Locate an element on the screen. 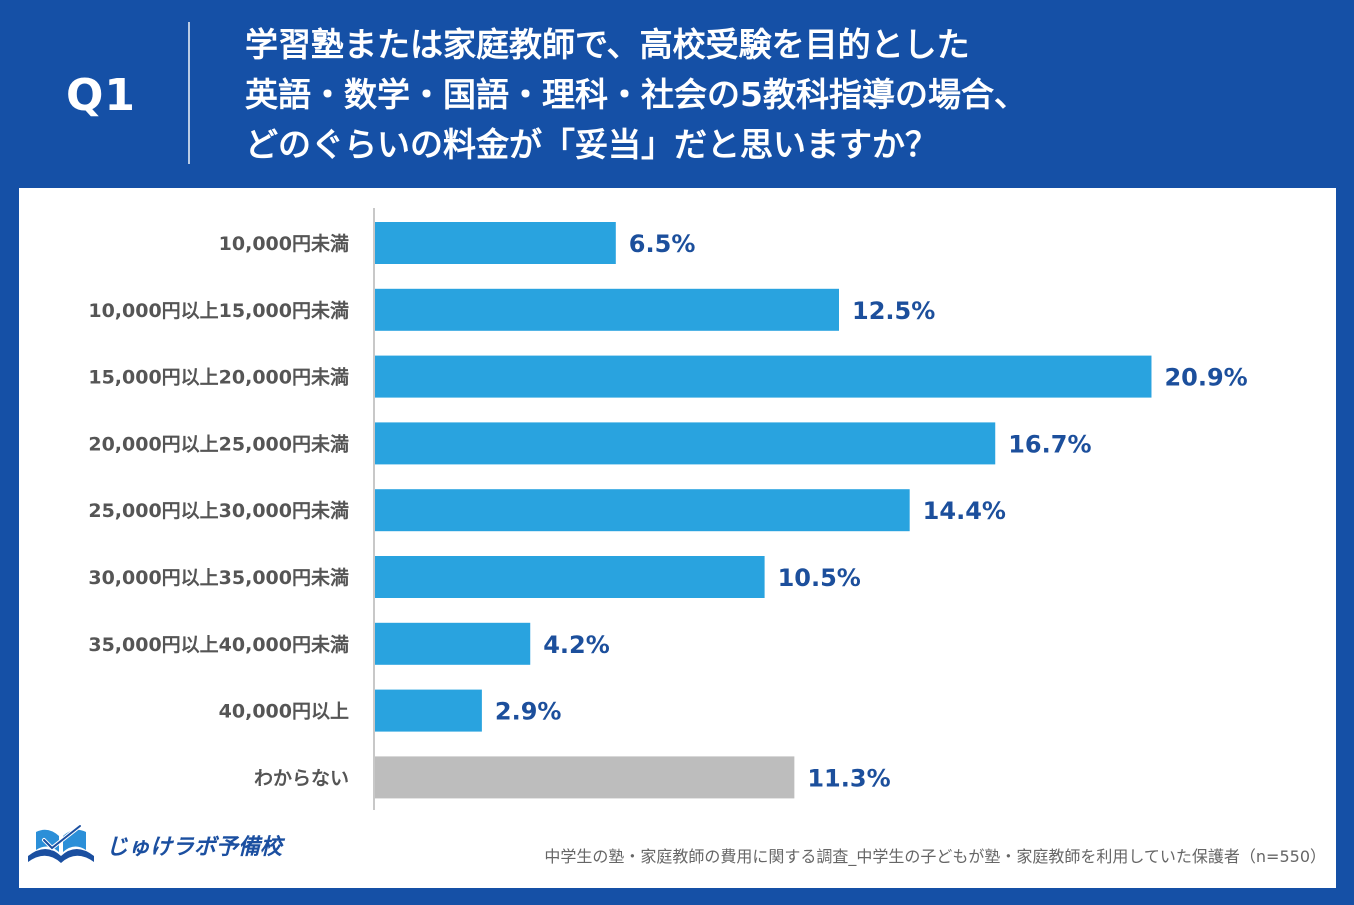 This screenshot has height=905, width=1354. value-label: 4.2% is located at coordinates (576, 645).